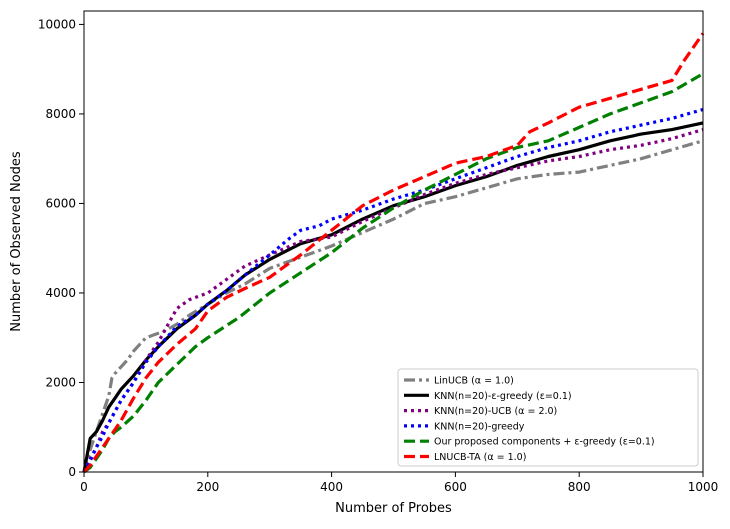 Image resolution: width=730 pixels, height=529 pixels. Describe the element at coordinates (479, 426) in the screenshot. I see `legend-label: KNN(n=20)-greedy` at that location.